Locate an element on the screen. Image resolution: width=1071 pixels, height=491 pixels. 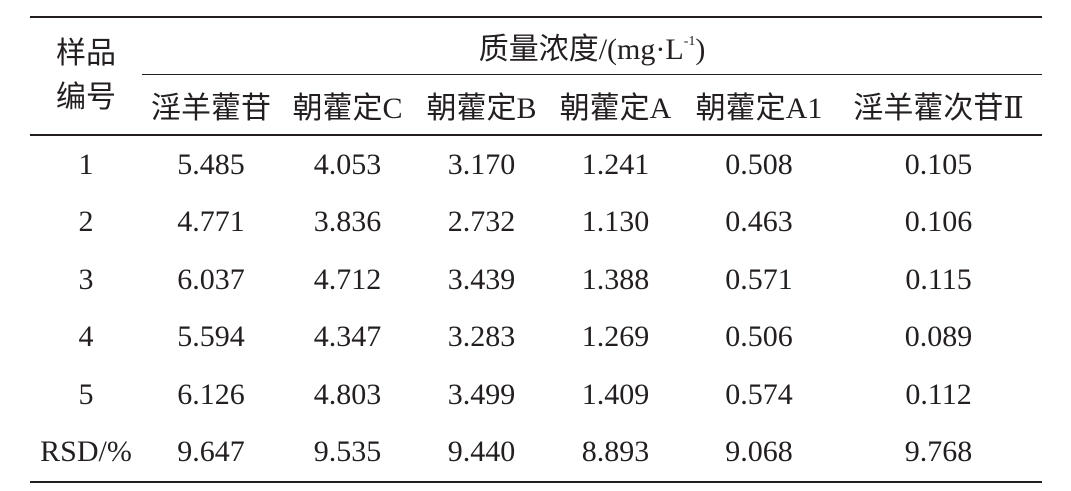
data-row: RSD/% 9.647 9.535 9.440 8.893 9.068 9.768 is located at coordinates (536, 453).